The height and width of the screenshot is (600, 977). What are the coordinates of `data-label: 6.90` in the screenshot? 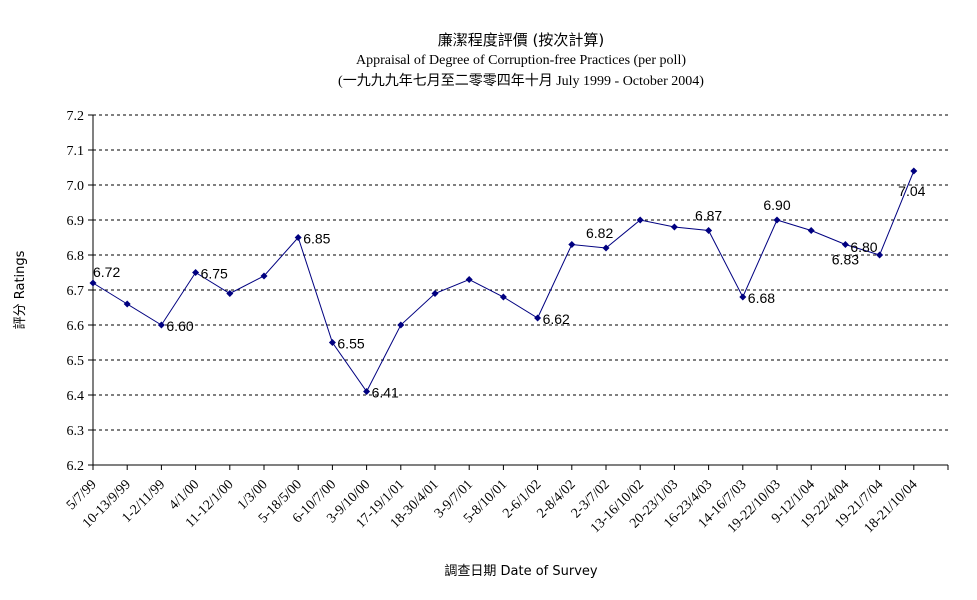 It's located at (776, 205).